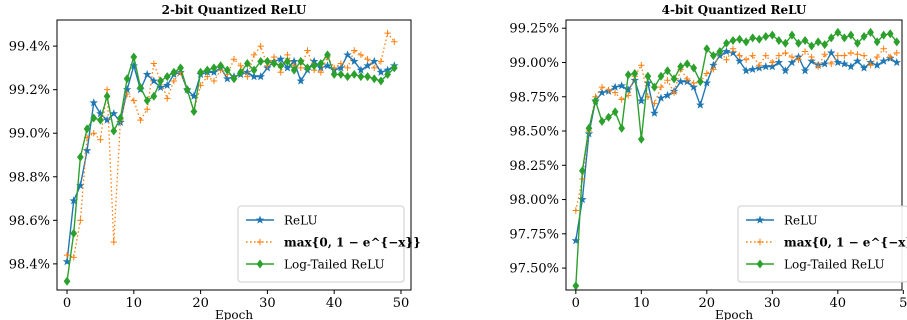 The height and width of the screenshot is (320, 907). Describe the element at coordinates (134, 303) in the screenshot. I see `x-tick-label: 10` at that location.